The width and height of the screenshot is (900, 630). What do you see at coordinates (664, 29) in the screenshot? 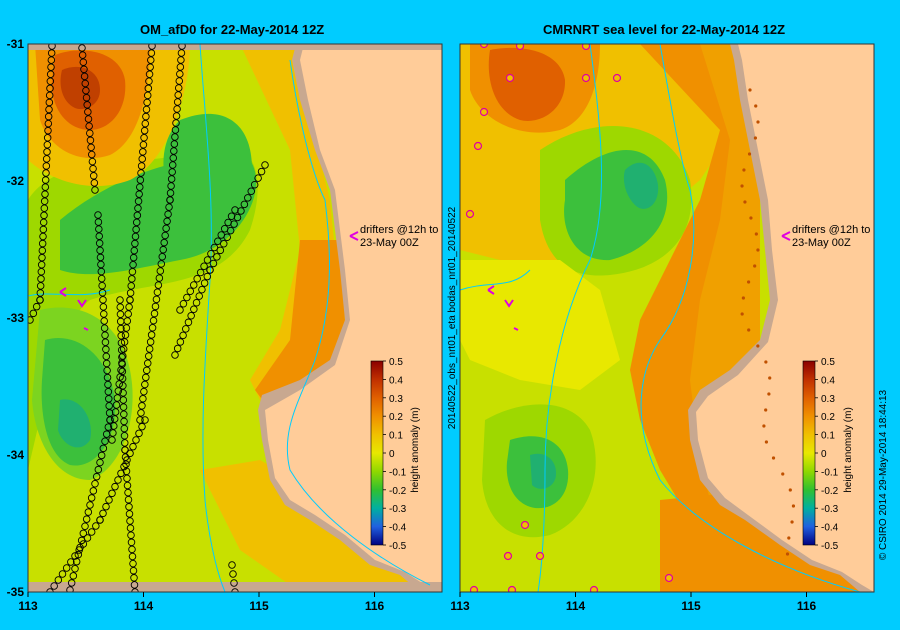
I see `right-panel-title: CMRNRT sea level for 22-May-2014 12Z` at bounding box center [664, 29].